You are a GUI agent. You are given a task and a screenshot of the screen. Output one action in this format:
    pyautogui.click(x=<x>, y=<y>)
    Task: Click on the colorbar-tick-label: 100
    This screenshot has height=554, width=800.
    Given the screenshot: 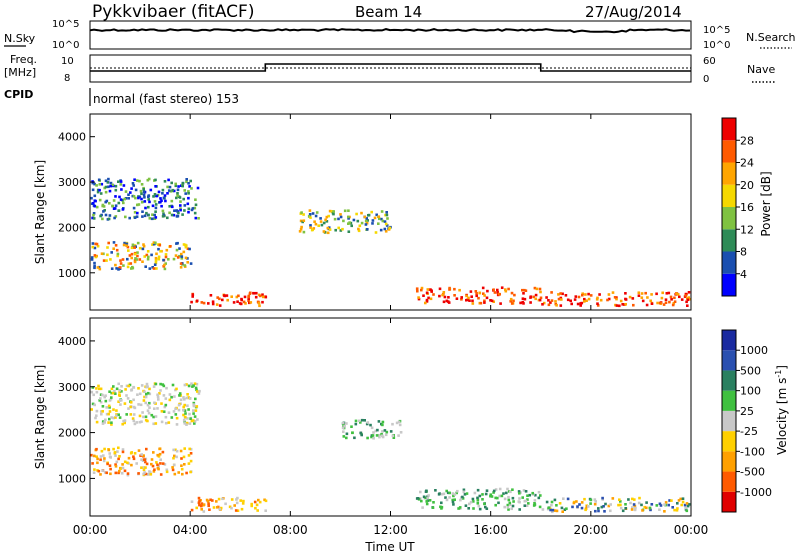 What is the action you would take?
    pyautogui.click(x=750, y=391)
    